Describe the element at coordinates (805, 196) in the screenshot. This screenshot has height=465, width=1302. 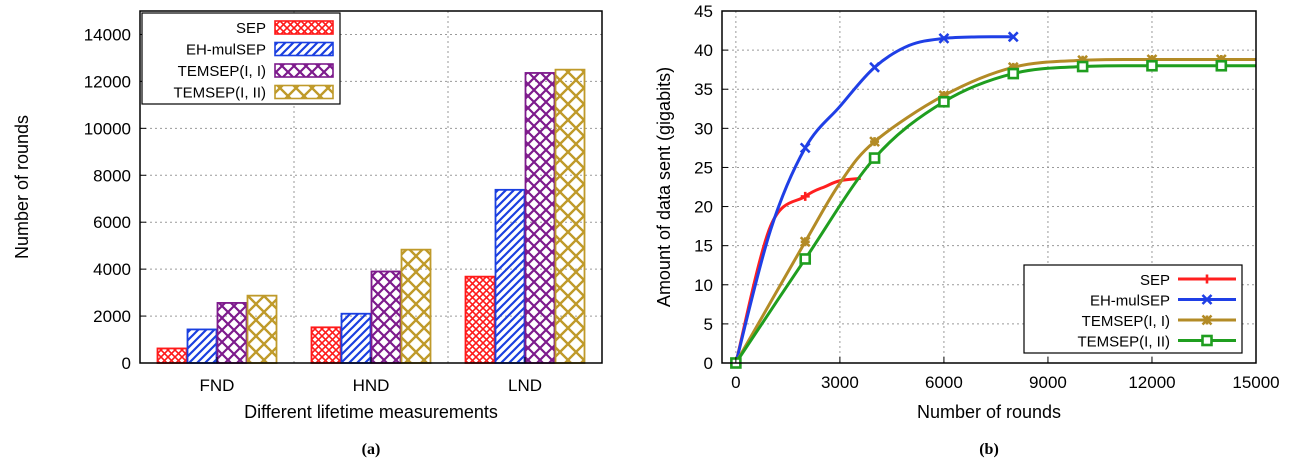
I see `point-sep` at that location.